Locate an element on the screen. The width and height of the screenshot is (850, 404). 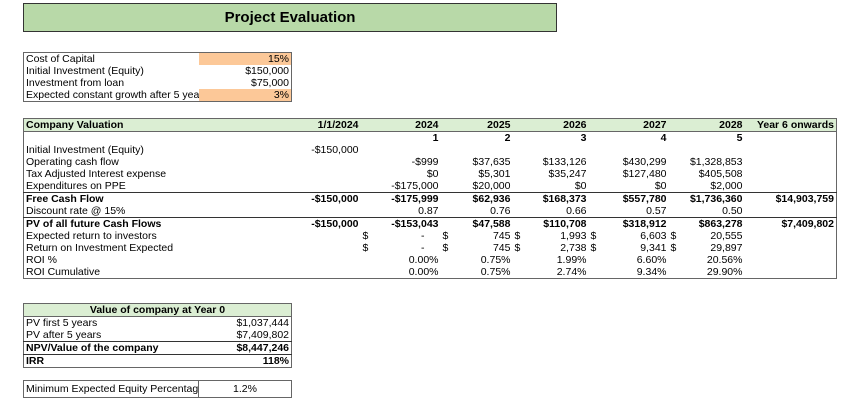
row-label: Expenditures on PPE is located at coordinates (76, 186).